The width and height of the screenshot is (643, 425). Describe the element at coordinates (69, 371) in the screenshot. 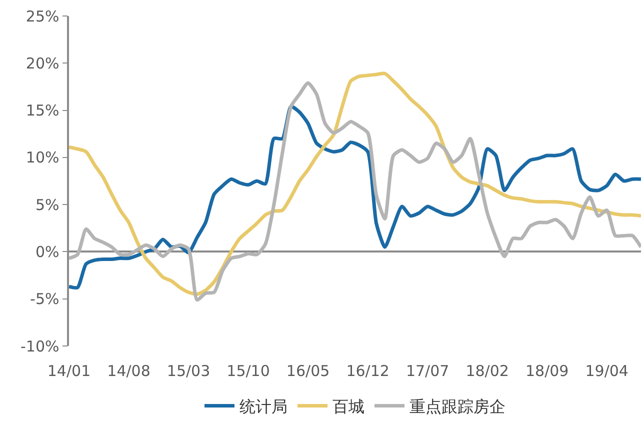

I see `x-tick-label: 14/01` at that location.